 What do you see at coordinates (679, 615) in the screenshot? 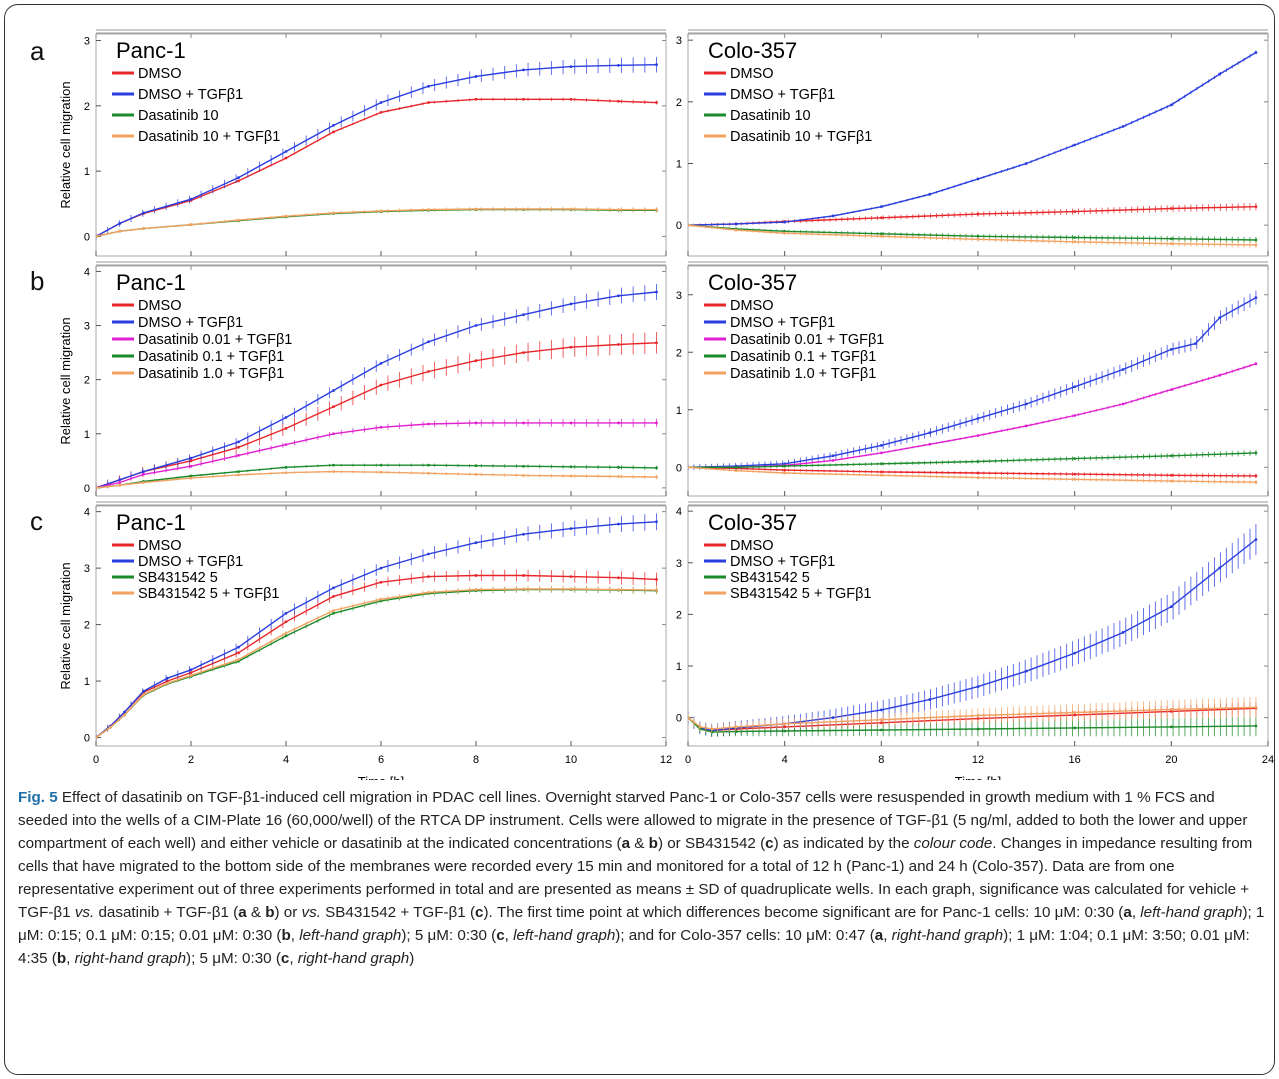
I see `y-tick-label: 2` at bounding box center [679, 615].